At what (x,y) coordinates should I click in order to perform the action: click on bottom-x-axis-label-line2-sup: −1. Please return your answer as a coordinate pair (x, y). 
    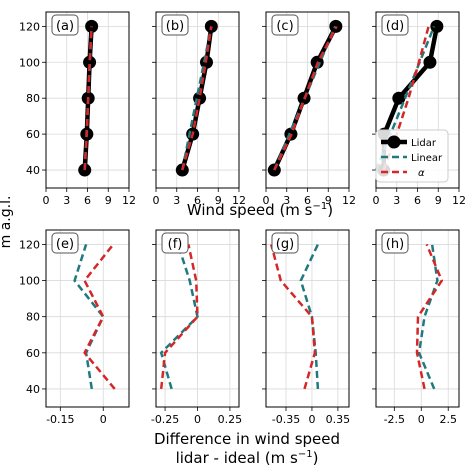
    Looking at the image, I should click on (305, 454).